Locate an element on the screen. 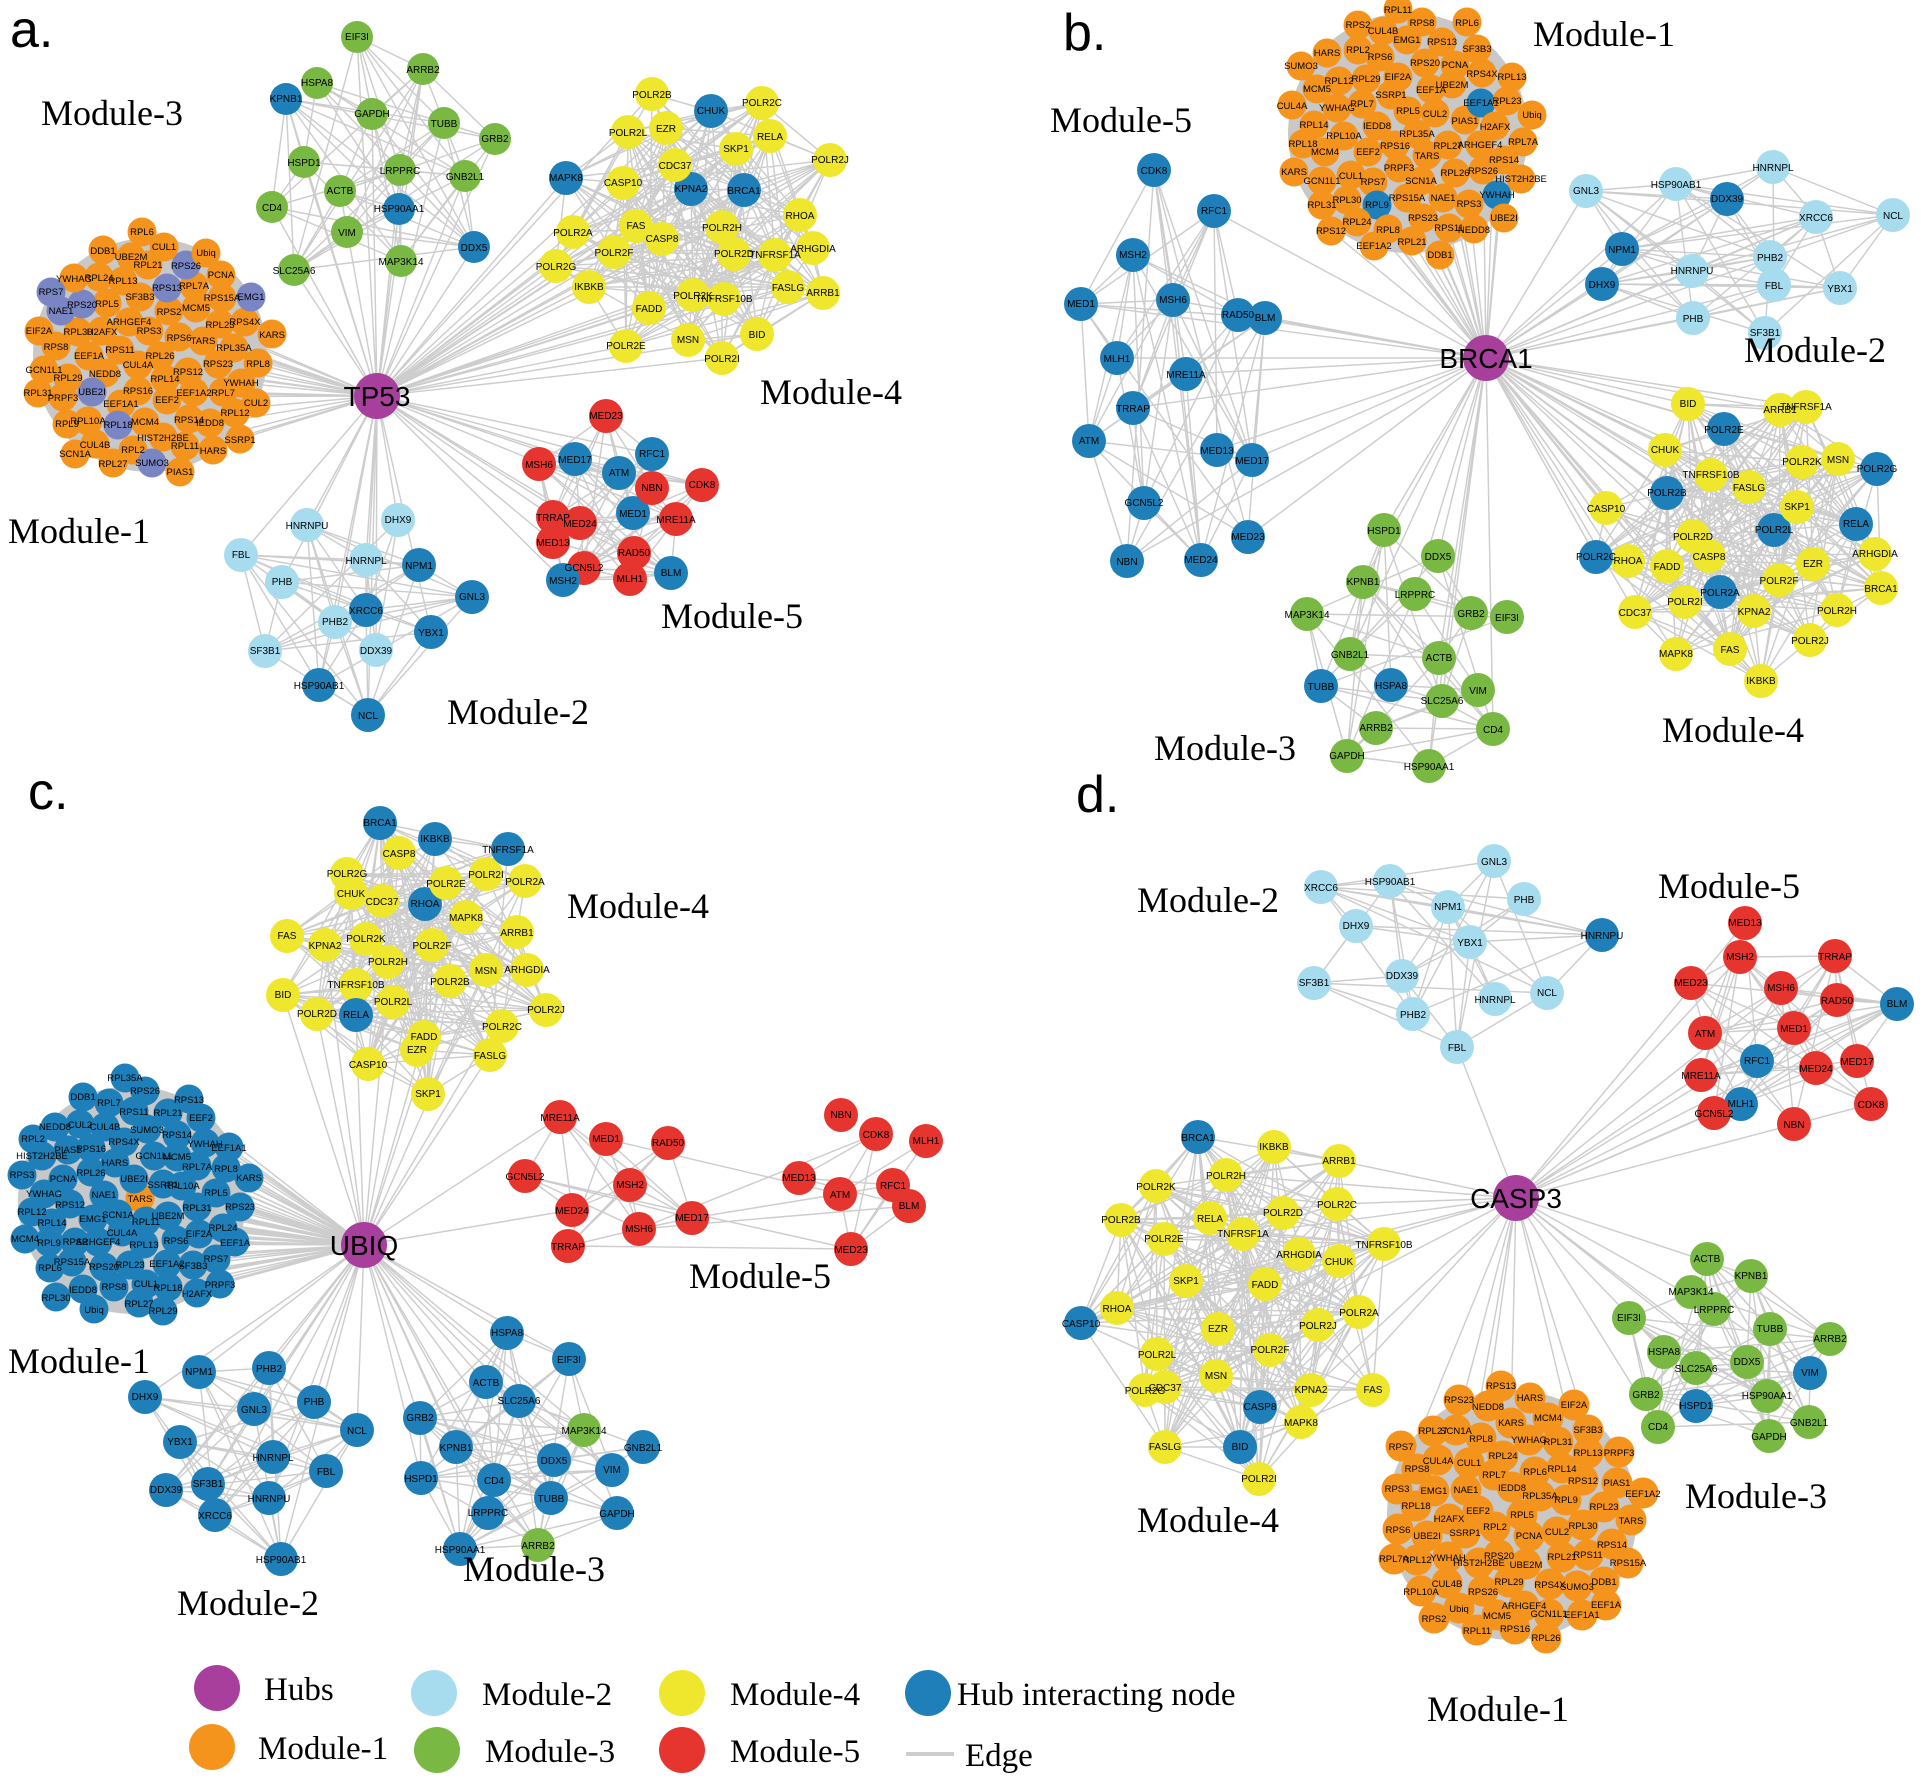 This screenshot has height=1780, width=1923. svg-text: RPL7 is located at coordinates (1494, 1475).